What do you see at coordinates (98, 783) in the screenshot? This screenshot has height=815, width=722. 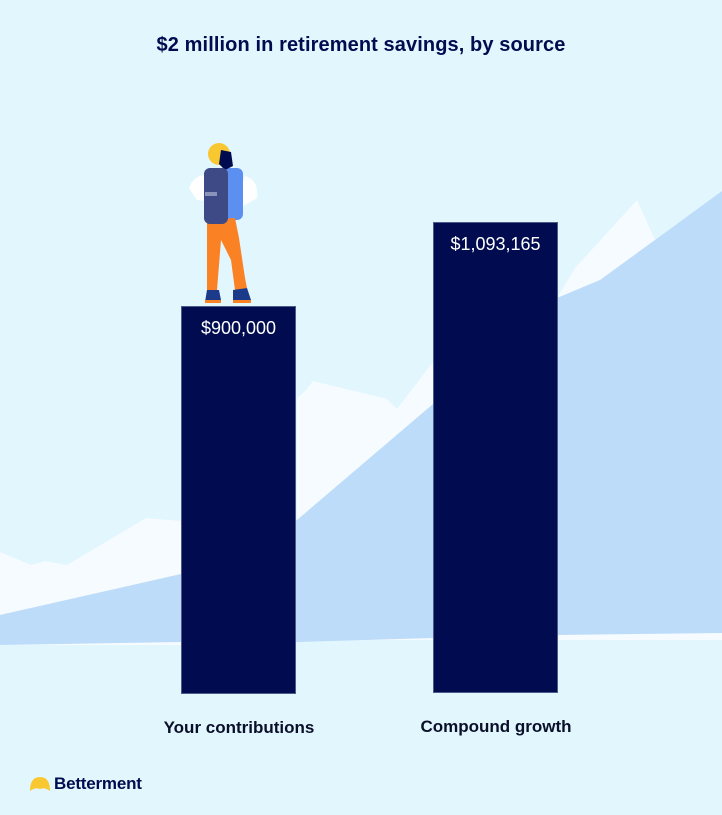 I see `brand-name: Betterment` at bounding box center [98, 783].